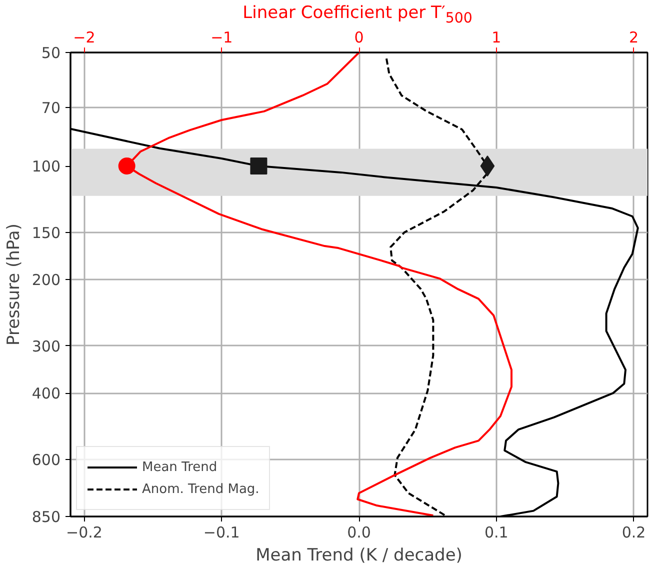 The image size is (655, 582). What do you see at coordinates (221, 533) in the screenshot?
I see `x-tick-label: −0.1` at bounding box center [221, 533].